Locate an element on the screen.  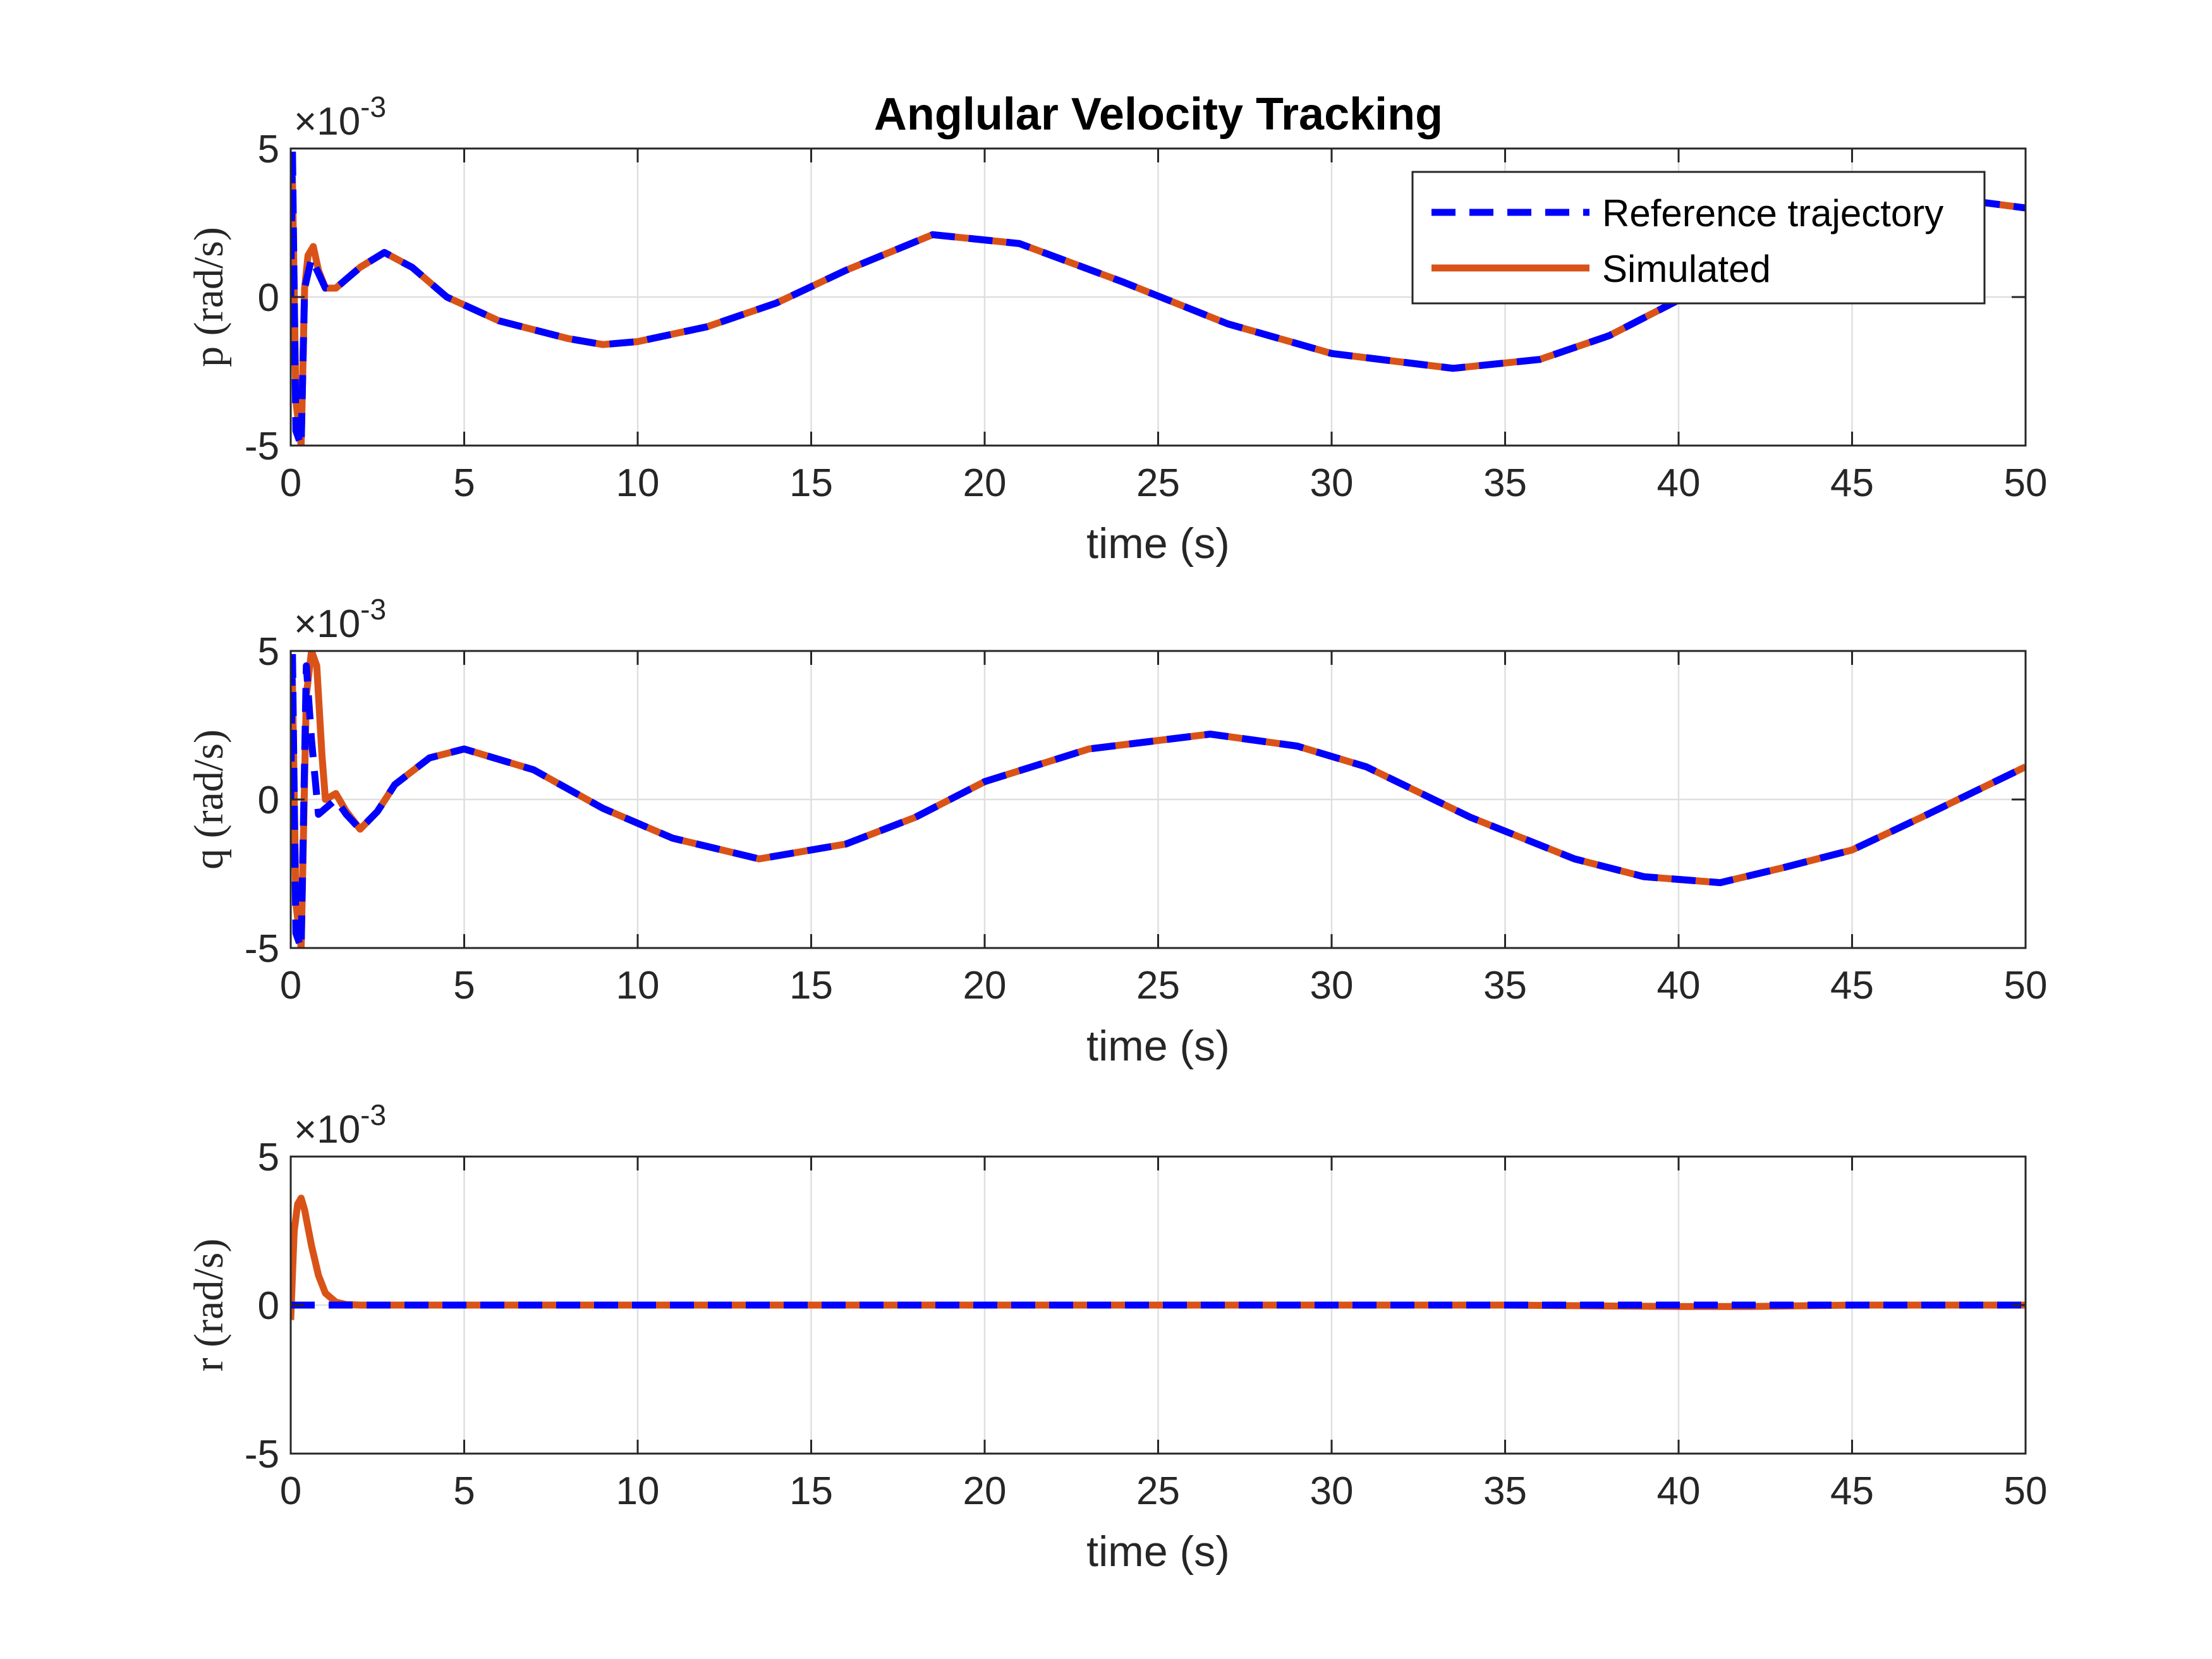
y-axis-label: q (rad/s) is located at coordinates (209, 799).